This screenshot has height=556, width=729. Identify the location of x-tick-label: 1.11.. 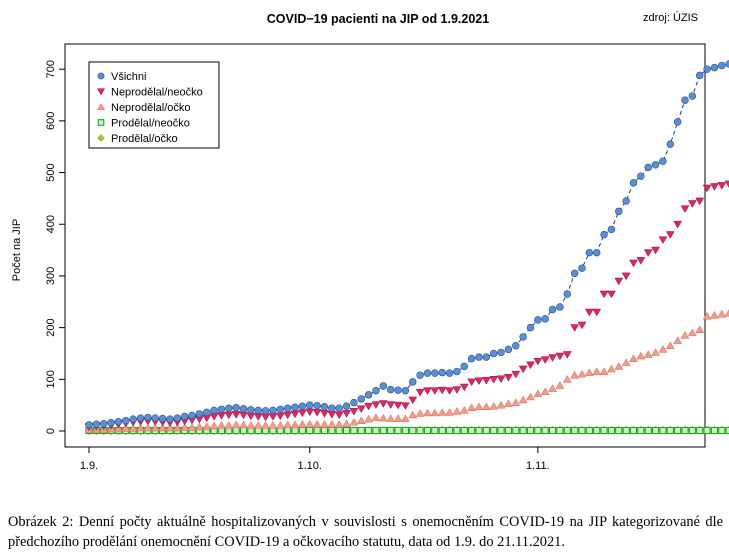
(538, 466).